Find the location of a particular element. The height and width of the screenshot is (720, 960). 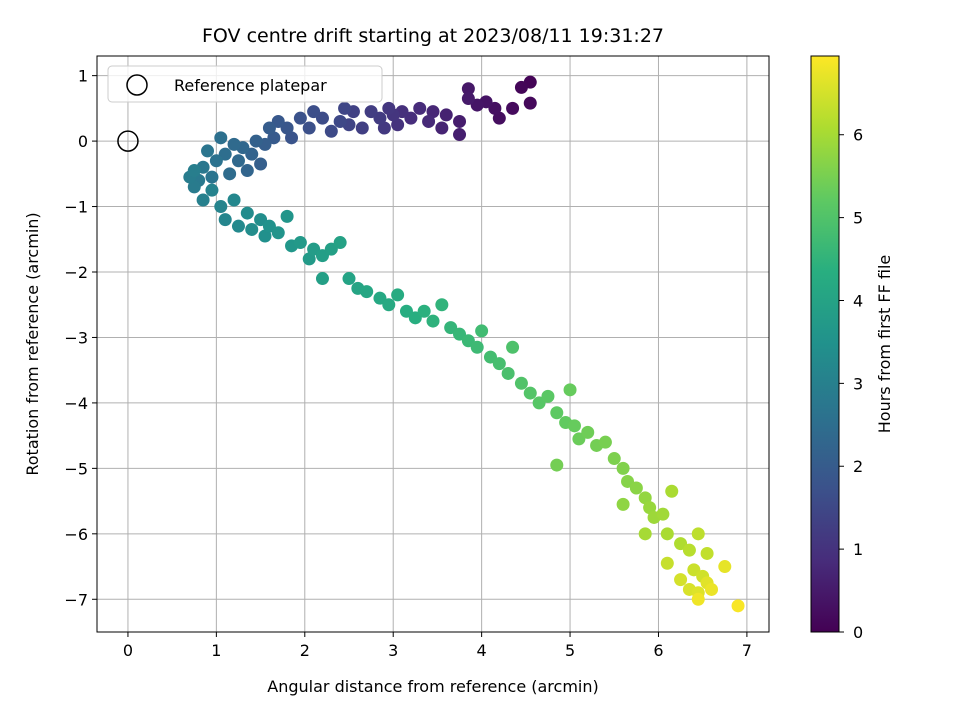

colorbar-tick-label: 6 is located at coordinates (858, 135).